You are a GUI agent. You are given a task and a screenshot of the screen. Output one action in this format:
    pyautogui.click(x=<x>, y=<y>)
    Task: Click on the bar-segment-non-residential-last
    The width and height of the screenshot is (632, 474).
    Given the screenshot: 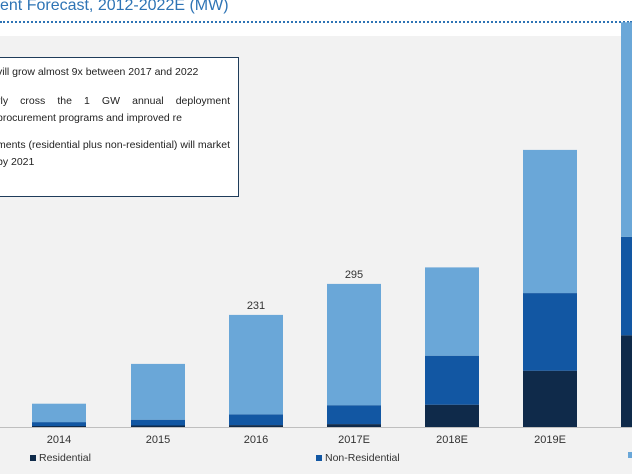 What is the action you would take?
    pyautogui.click(x=626, y=286)
    